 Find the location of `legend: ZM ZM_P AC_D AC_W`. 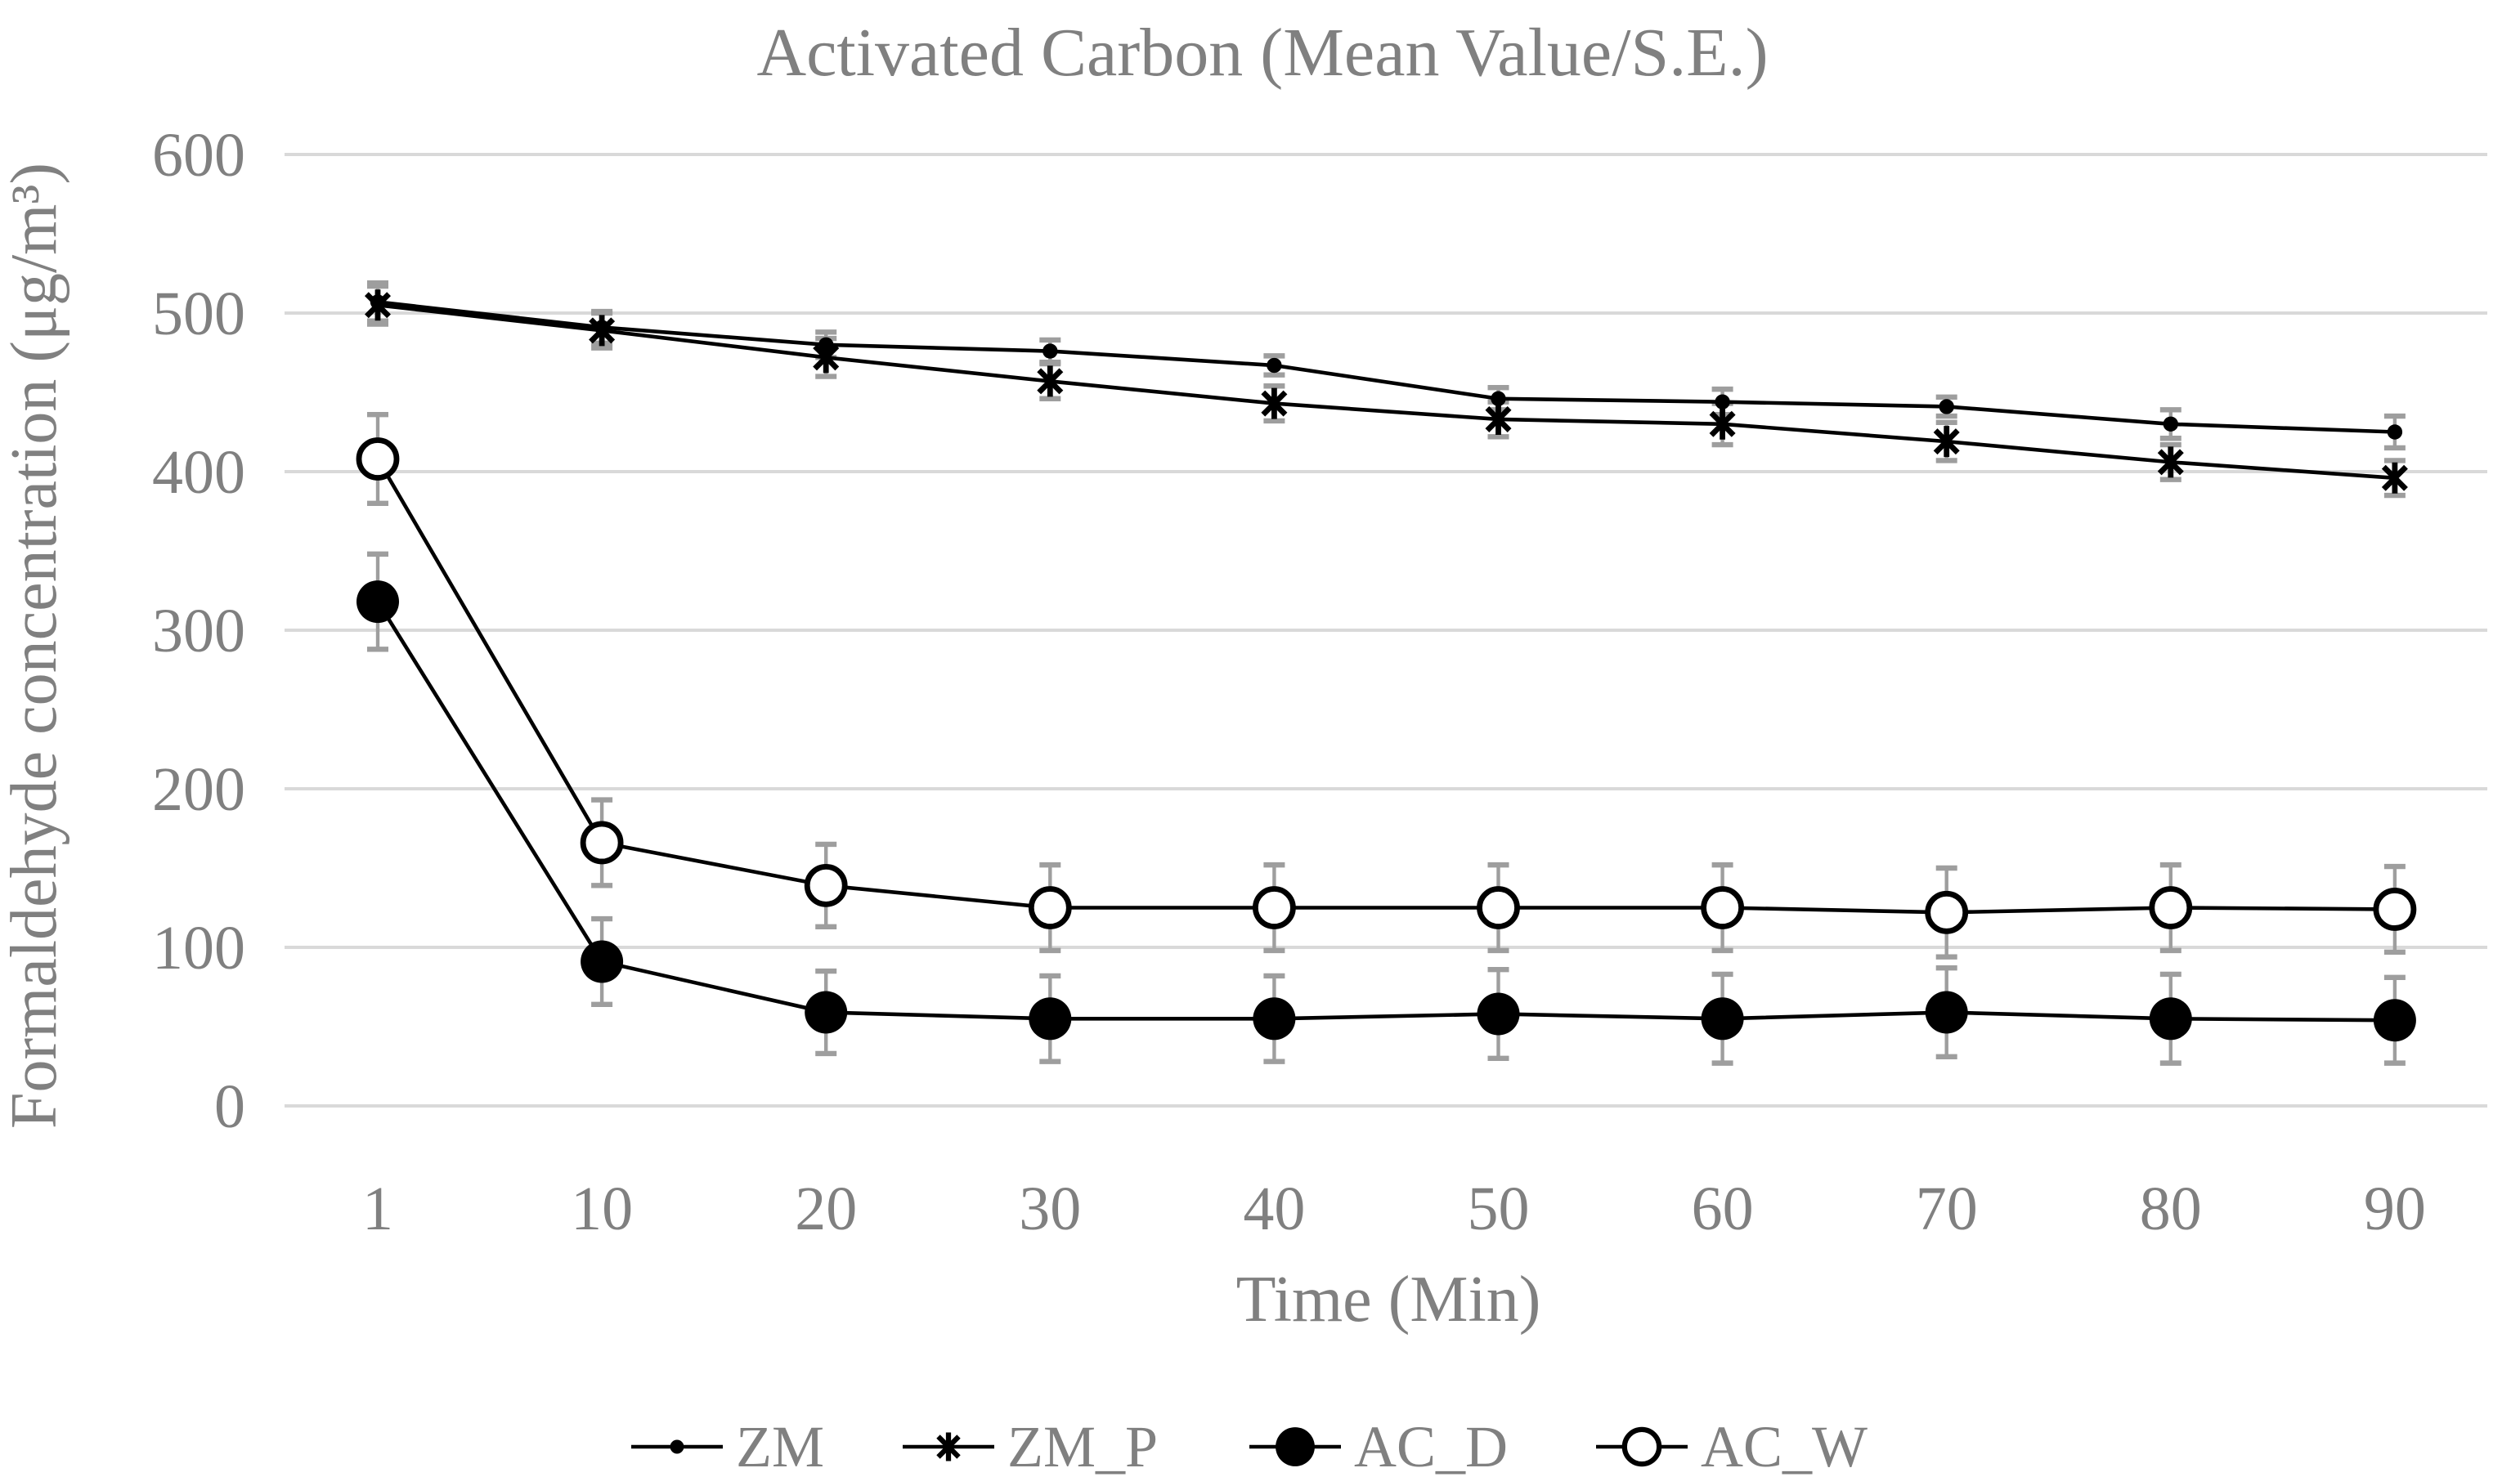

legend: ZM ZM_P AC_D AC_W is located at coordinates (1250, 1445).